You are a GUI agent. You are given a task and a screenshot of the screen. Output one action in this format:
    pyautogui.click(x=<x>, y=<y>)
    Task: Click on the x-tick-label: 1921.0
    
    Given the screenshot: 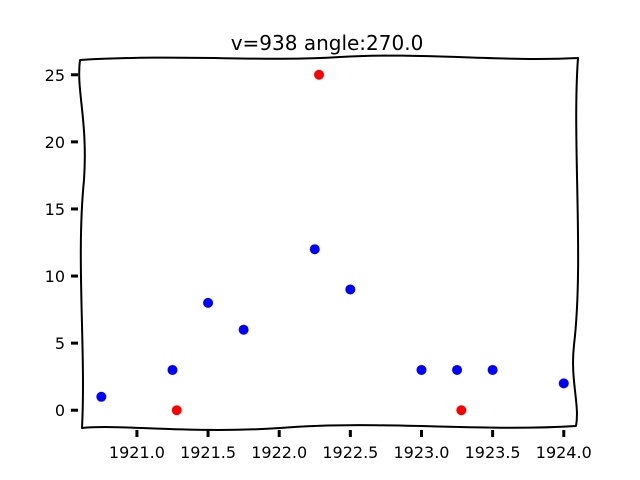 What is the action you would take?
    pyautogui.click(x=137, y=452)
    